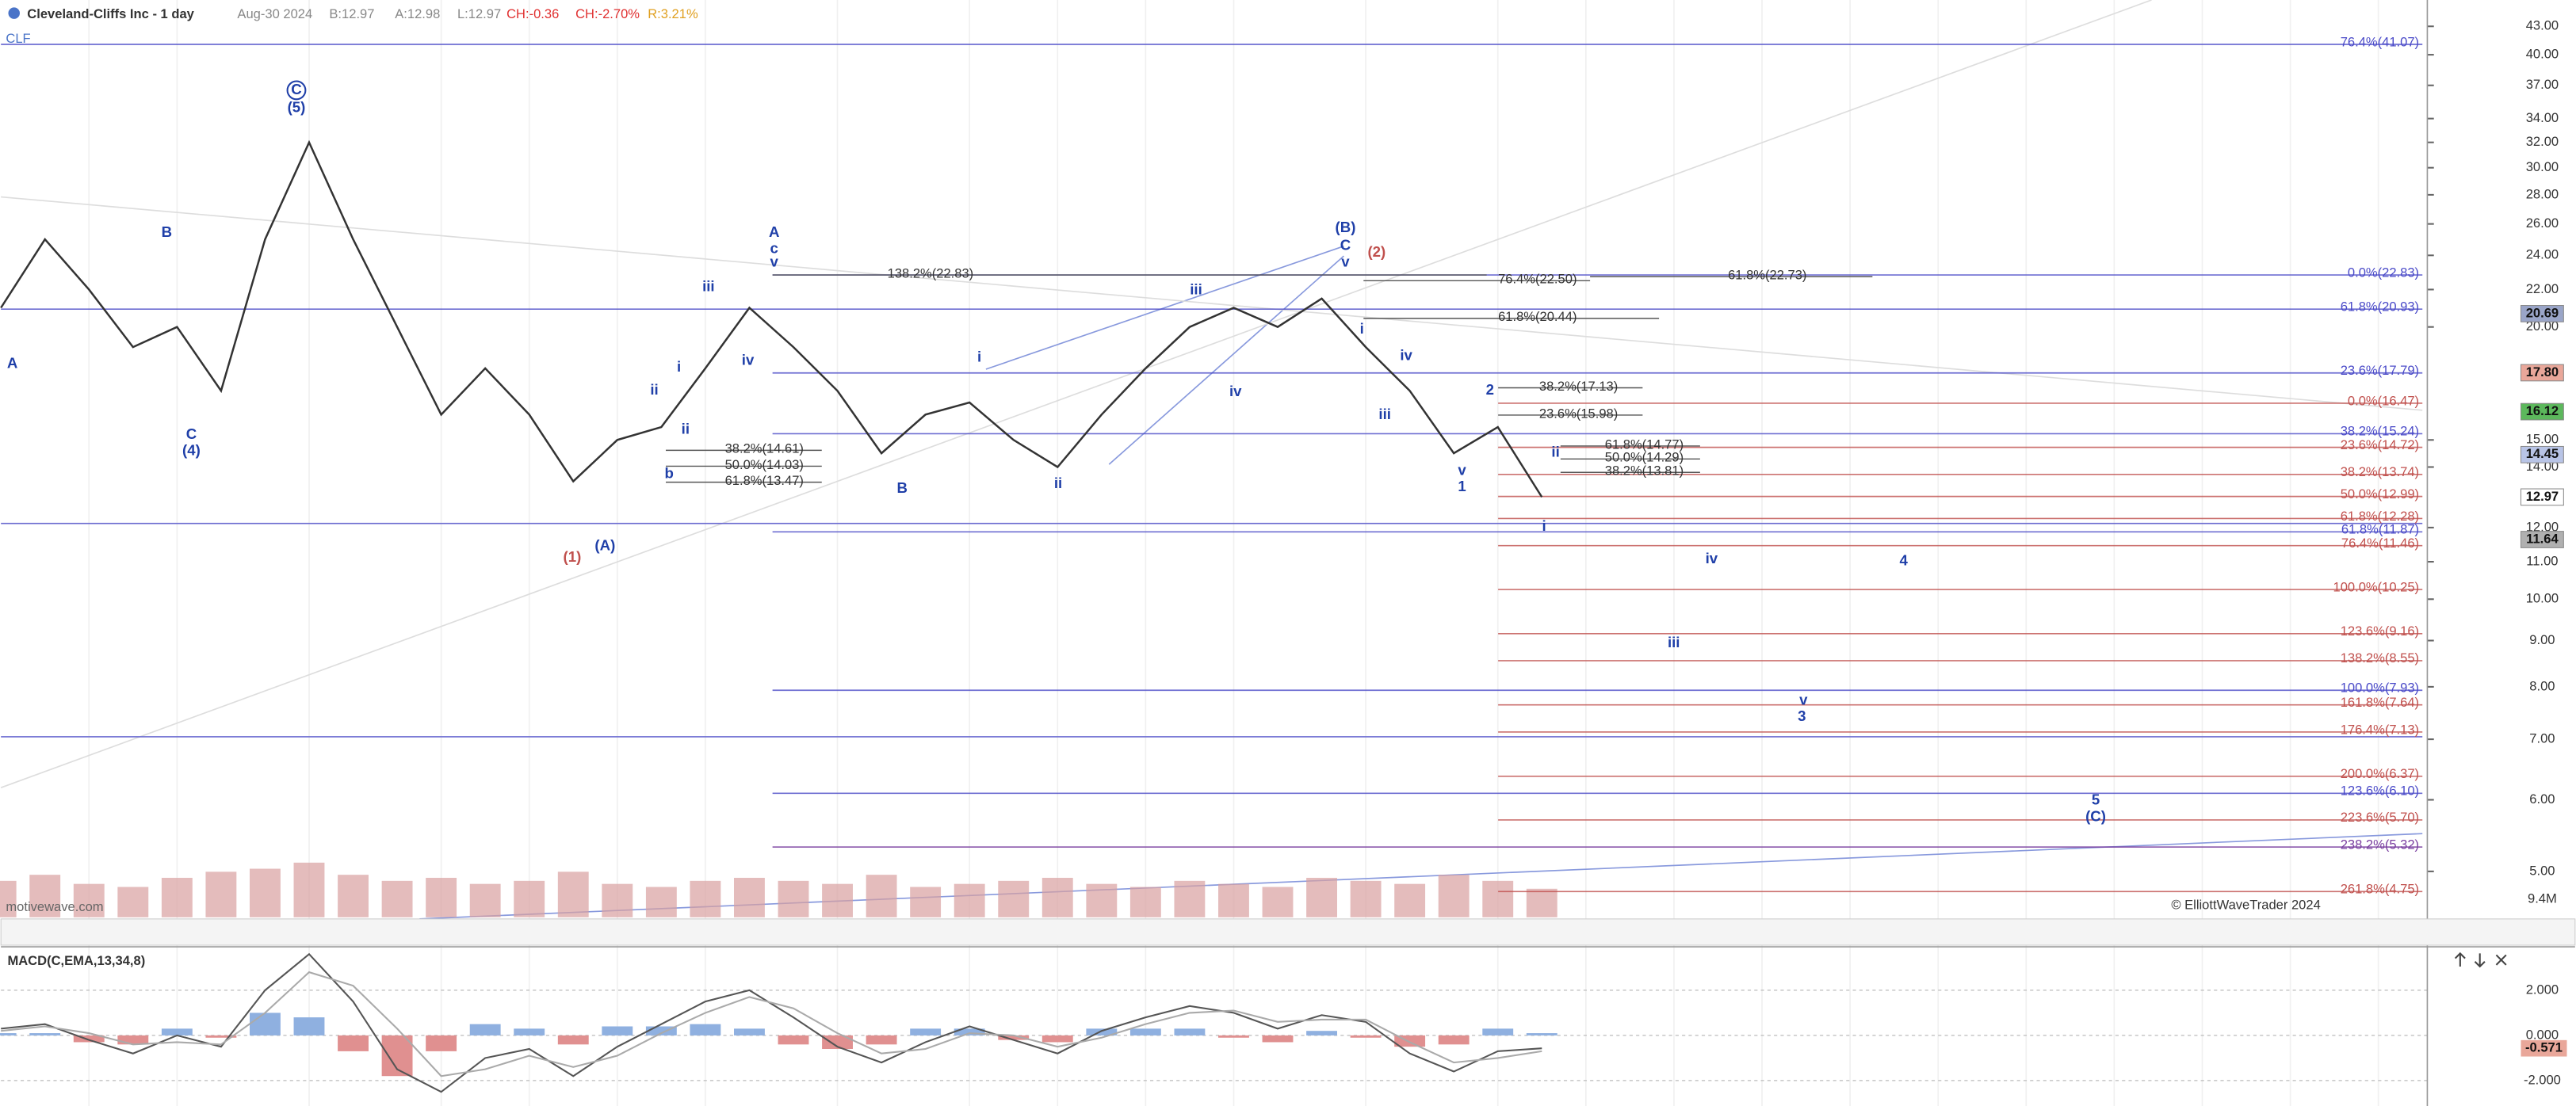  I want to click on fib-label: 161.8%(7.64), so click(2380, 702).